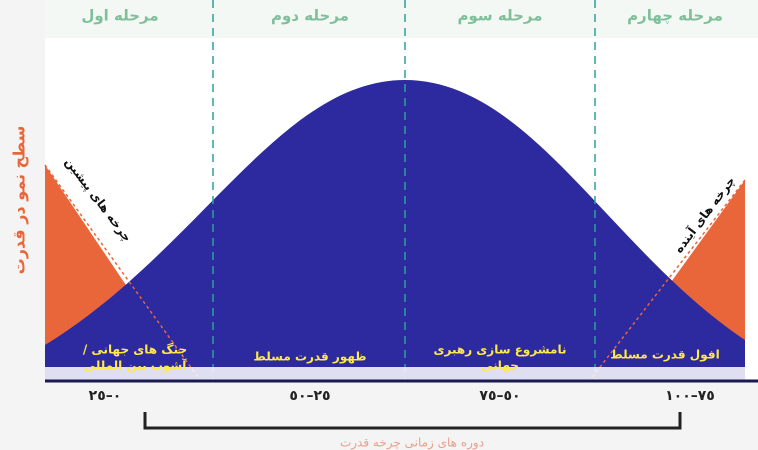 The image size is (758, 450). What do you see at coordinates (401, 19) in the screenshot?
I see `phase-band` at bounding box center [401, 19].